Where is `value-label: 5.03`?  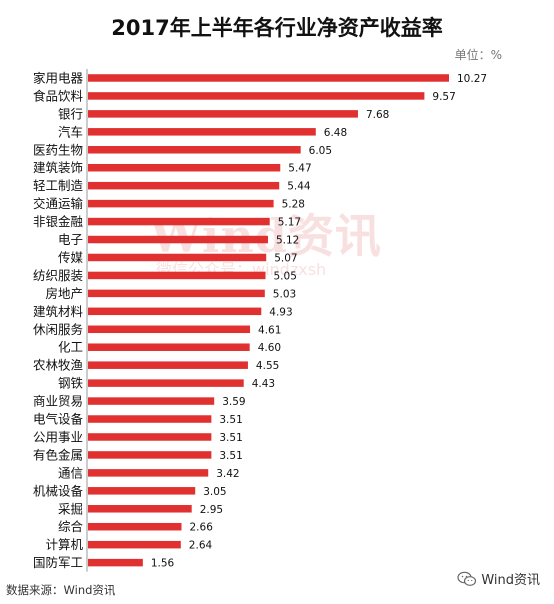
value-label: 5.03 is located at coordinates (284, 294).